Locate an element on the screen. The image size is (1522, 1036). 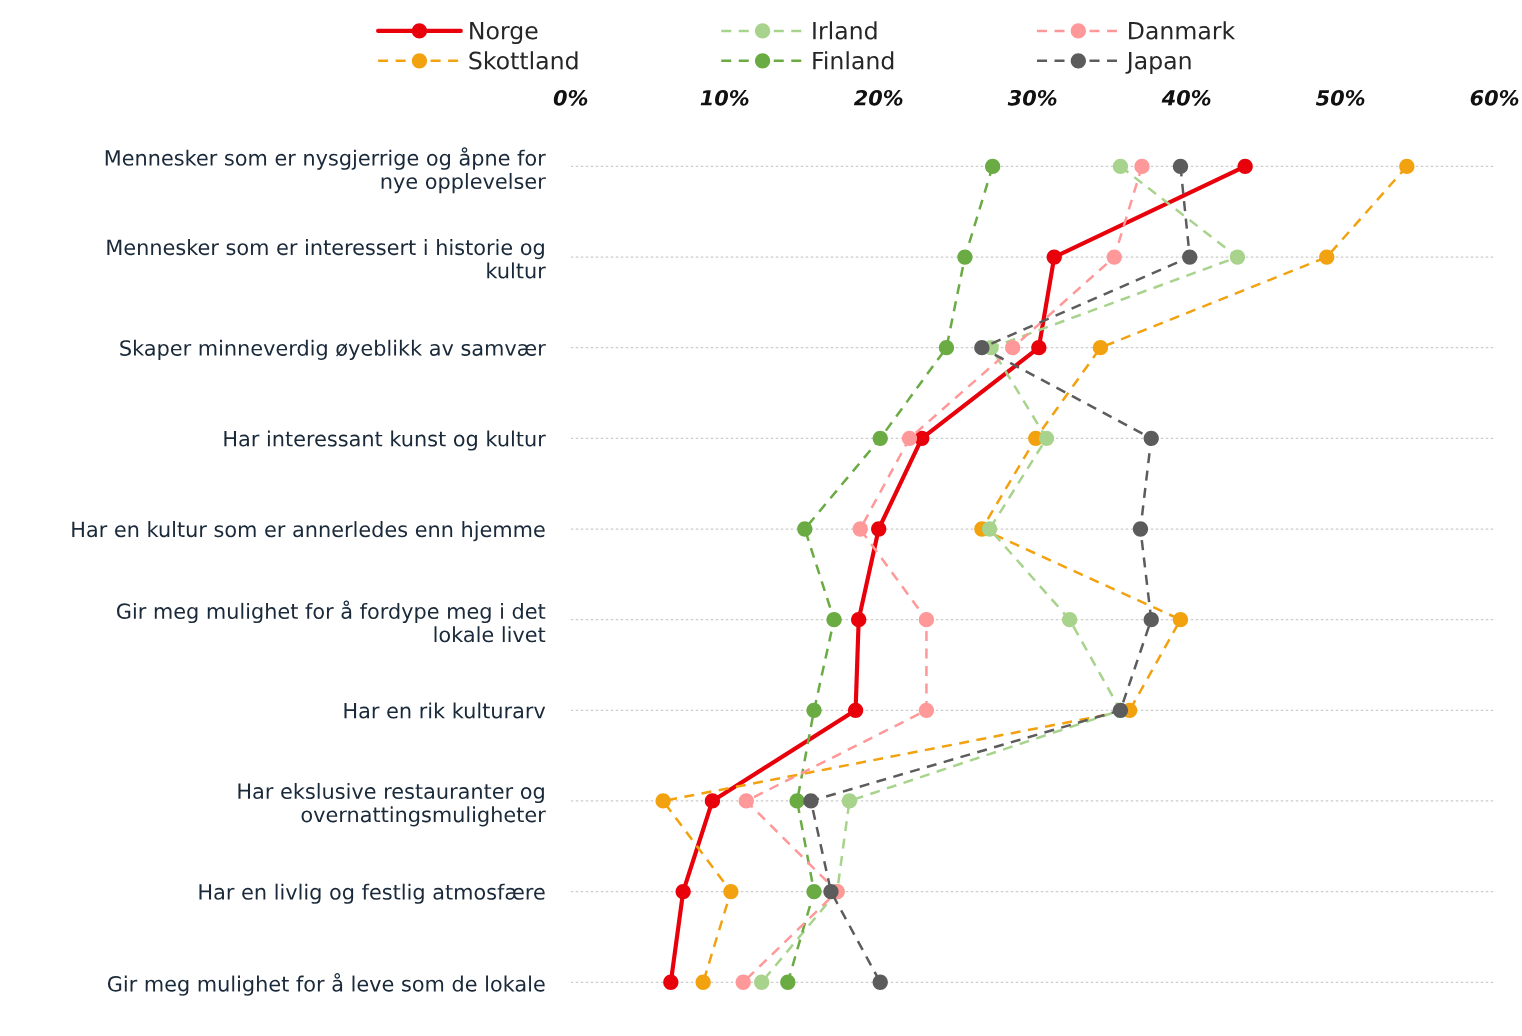
y-tick-label: Mennesker som er interessert i historie og kultur is located at coordinates (326, 259).